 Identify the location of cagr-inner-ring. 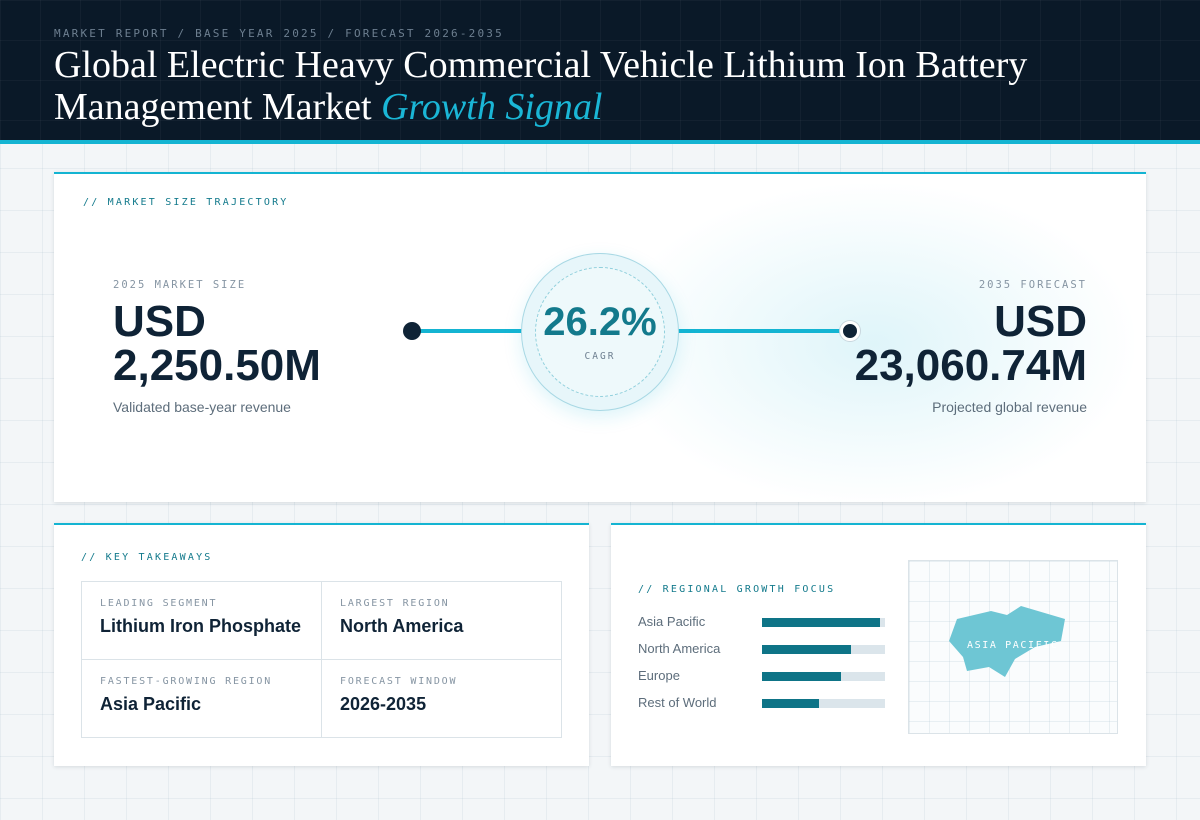
(600, 332).